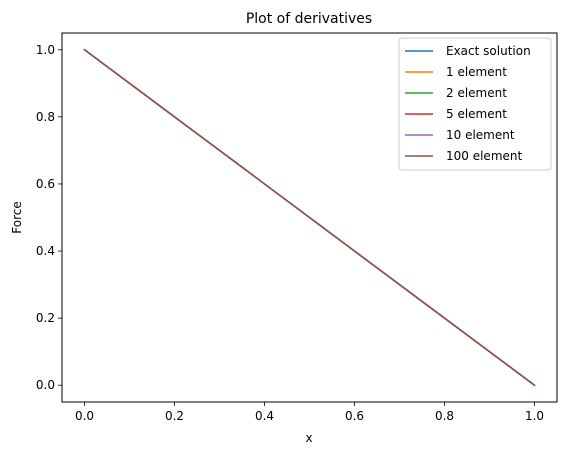 Image resolution: width=567 pixels, height=455 pixels. Describe the element at coordinates (174, 416) in the screenshot. I see `x-tick-label: 0.2` at that location.